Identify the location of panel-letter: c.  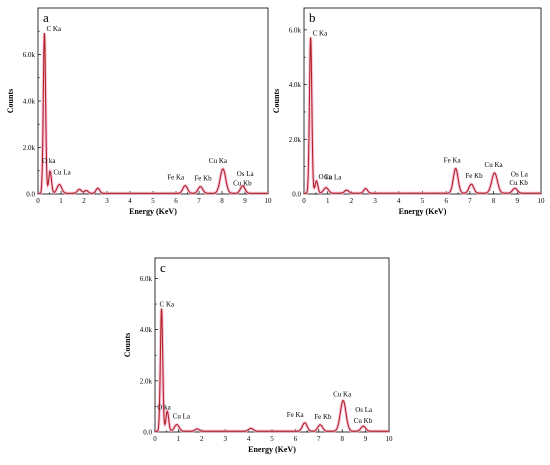
(163, 267).